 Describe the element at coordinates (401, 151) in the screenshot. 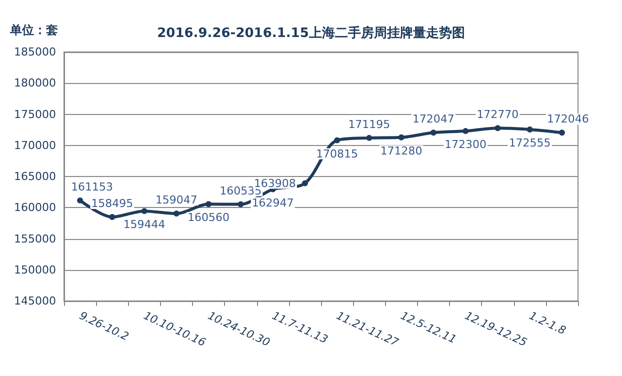

I see `data-label: 171280` at that location.